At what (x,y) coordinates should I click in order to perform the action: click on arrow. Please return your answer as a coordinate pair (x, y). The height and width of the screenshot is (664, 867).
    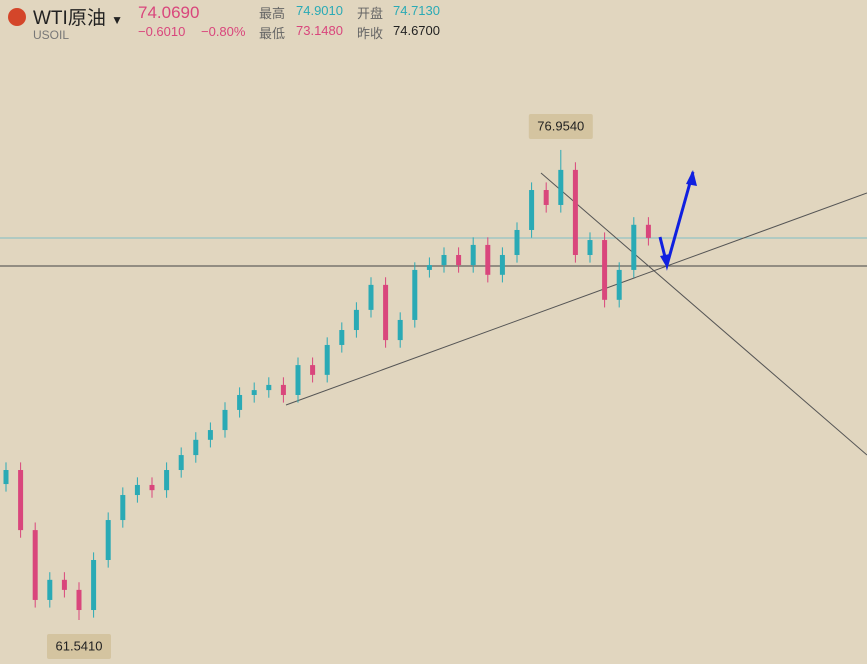
    Looking at the image, I should click on (676, 221).